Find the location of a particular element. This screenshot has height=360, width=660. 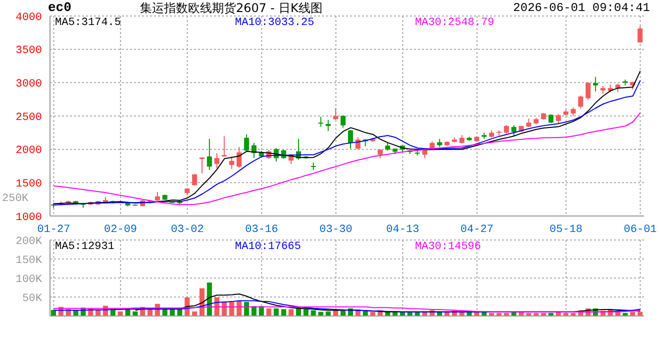

y-tick-label: 3000 is located at coordinates (29, 84).